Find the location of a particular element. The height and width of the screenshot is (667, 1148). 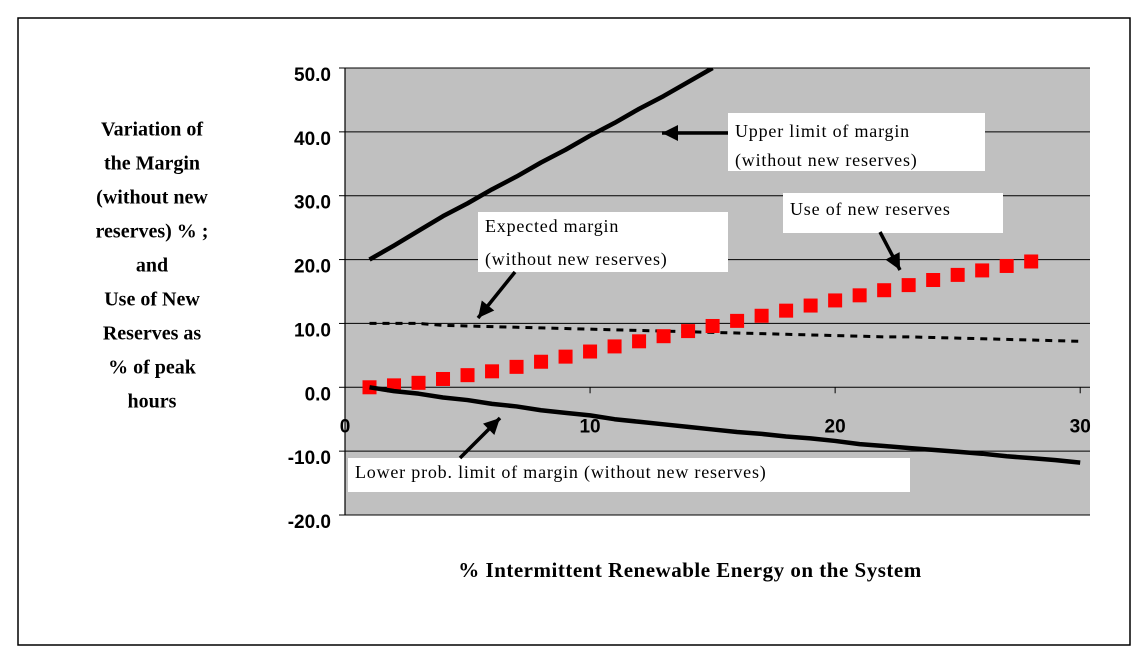

y-axis-label: Variation of is located at coordinates (152, 130).